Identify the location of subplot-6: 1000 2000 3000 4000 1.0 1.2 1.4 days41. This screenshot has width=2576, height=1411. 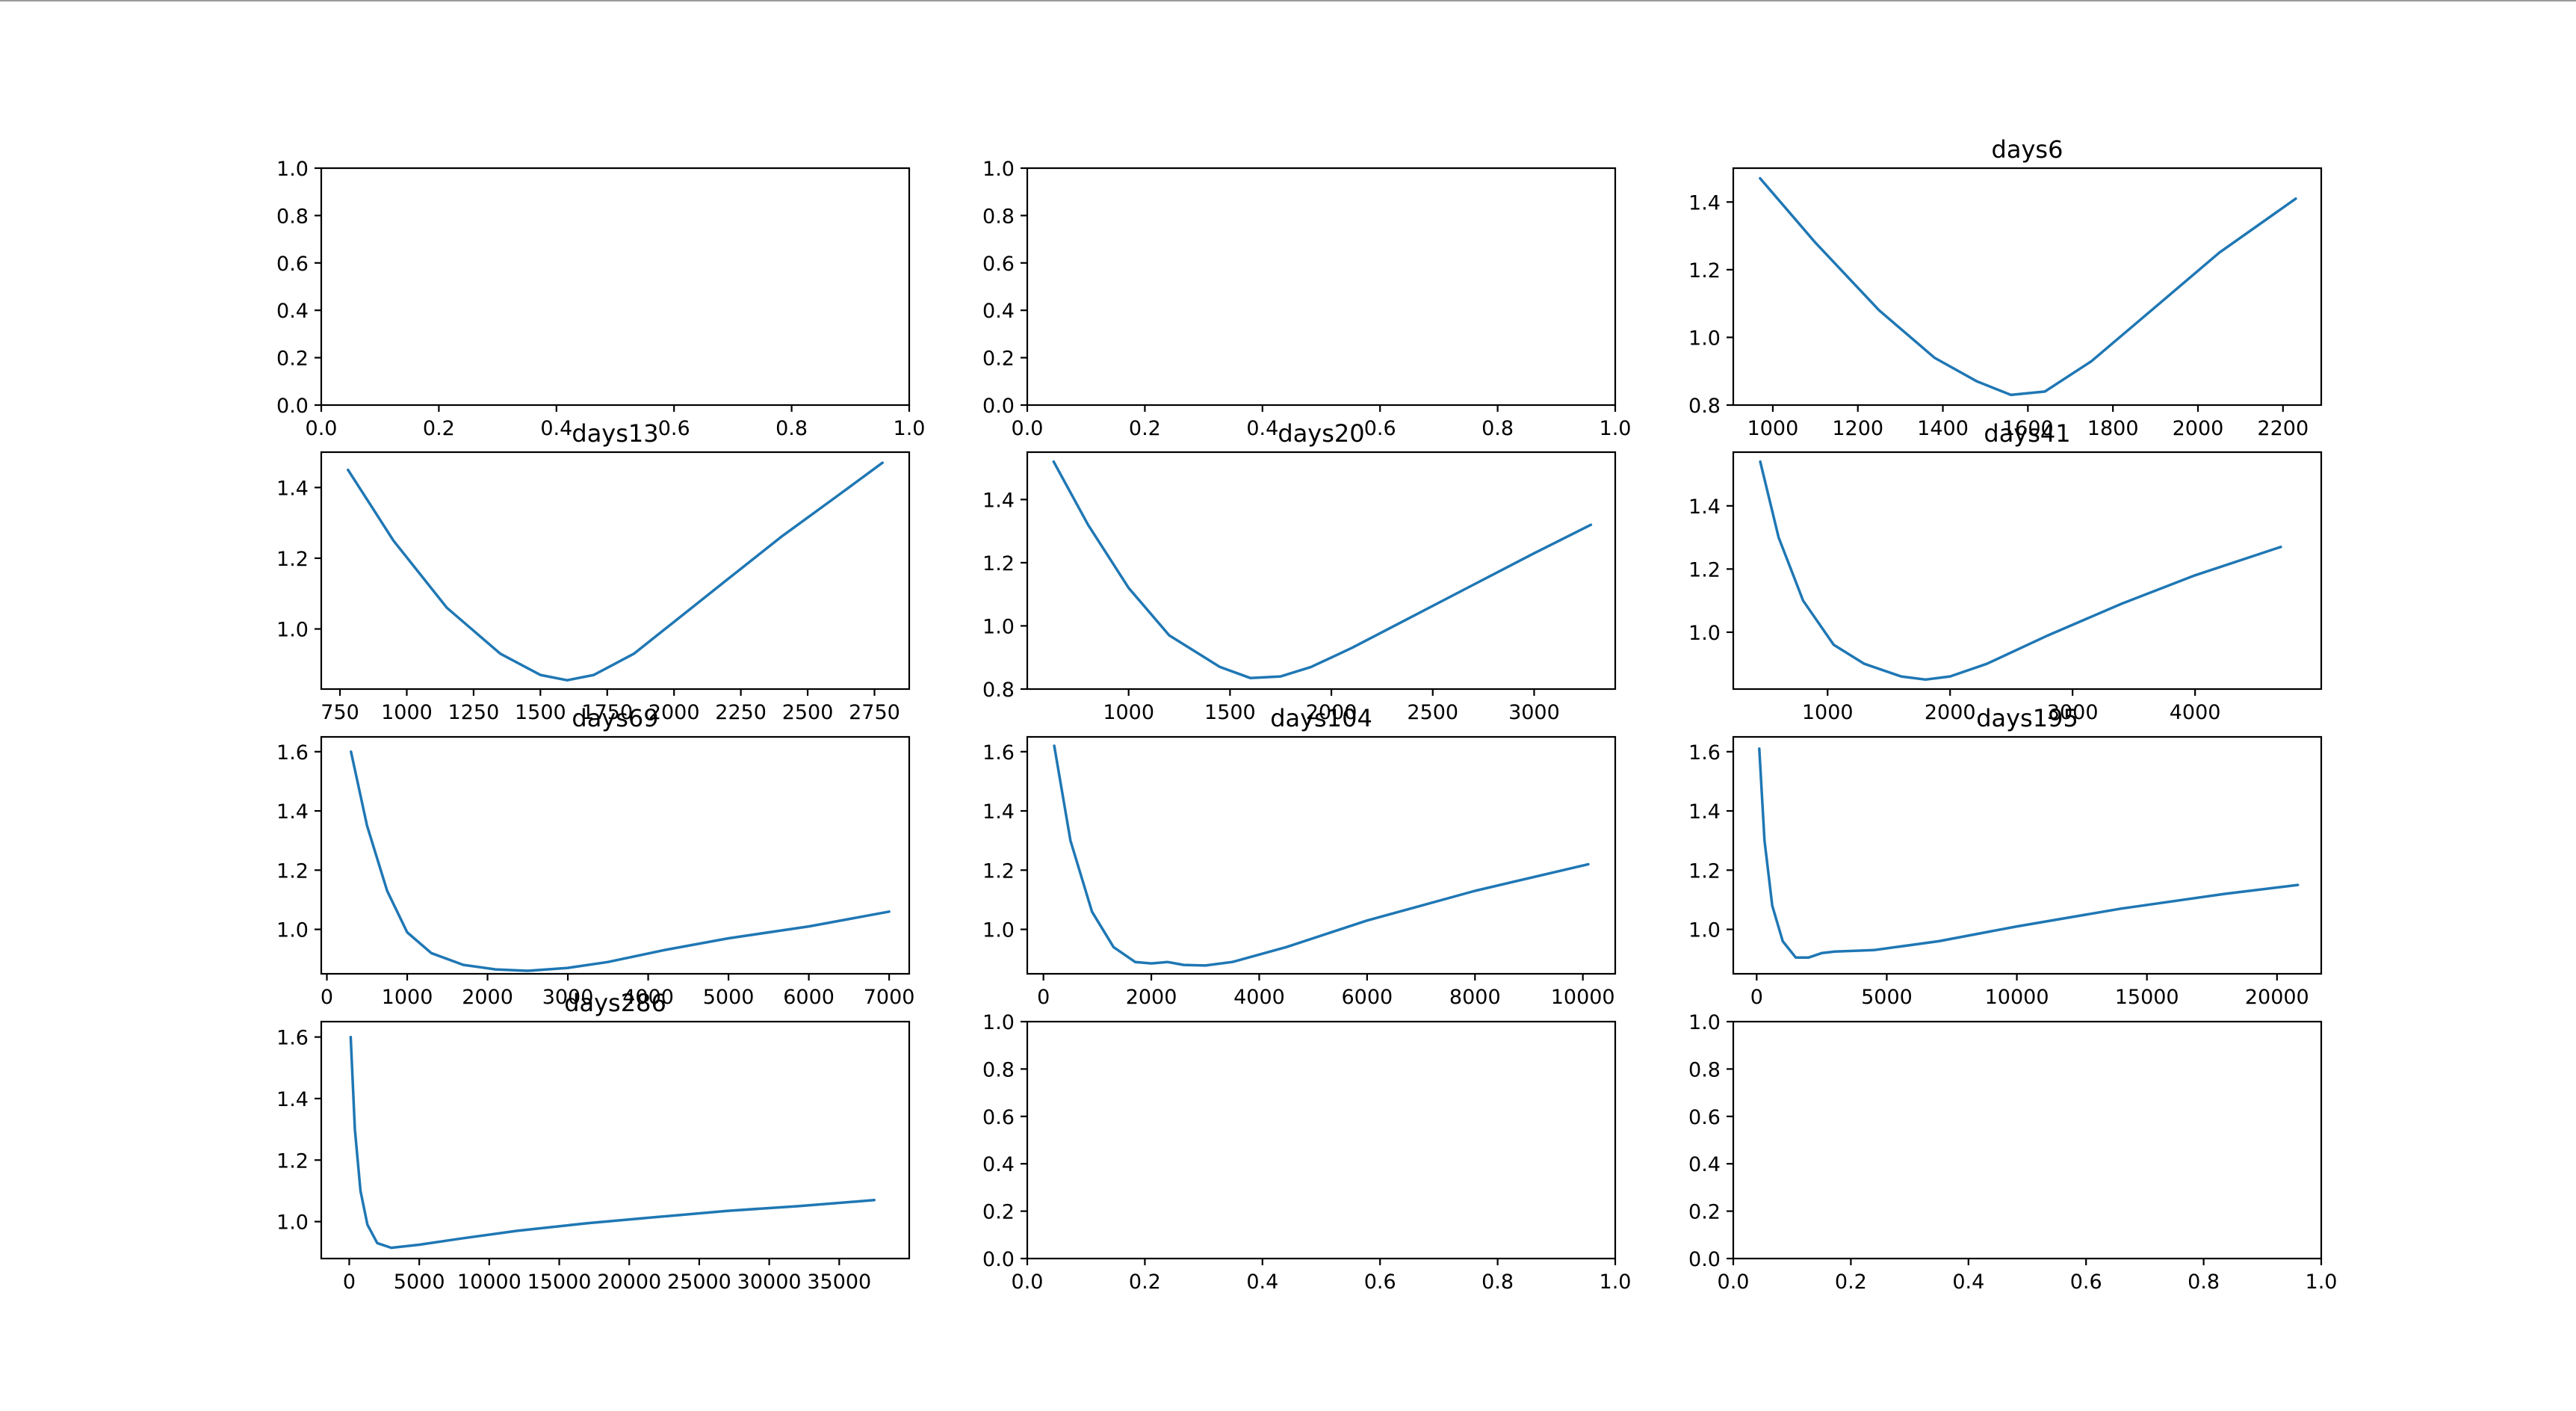
(2005, 571).